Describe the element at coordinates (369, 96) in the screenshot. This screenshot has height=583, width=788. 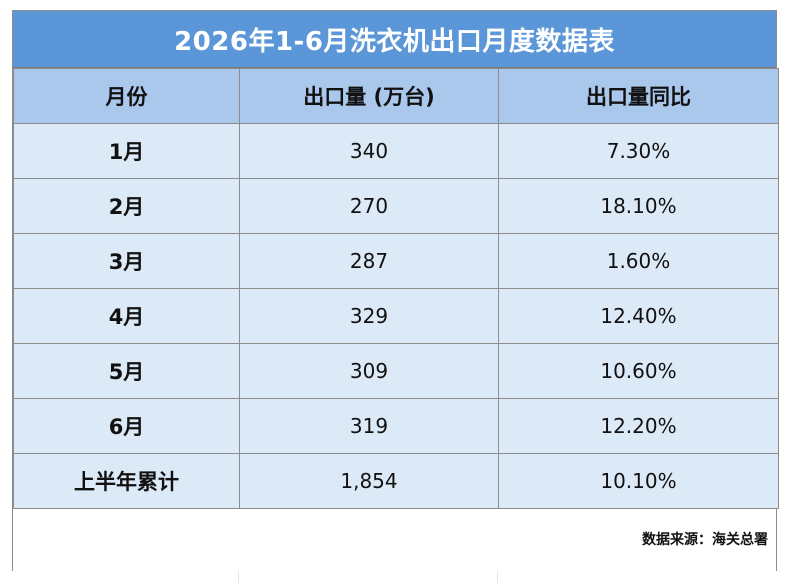
I see `header-export-volume: 出口量 (万台)` at that location.